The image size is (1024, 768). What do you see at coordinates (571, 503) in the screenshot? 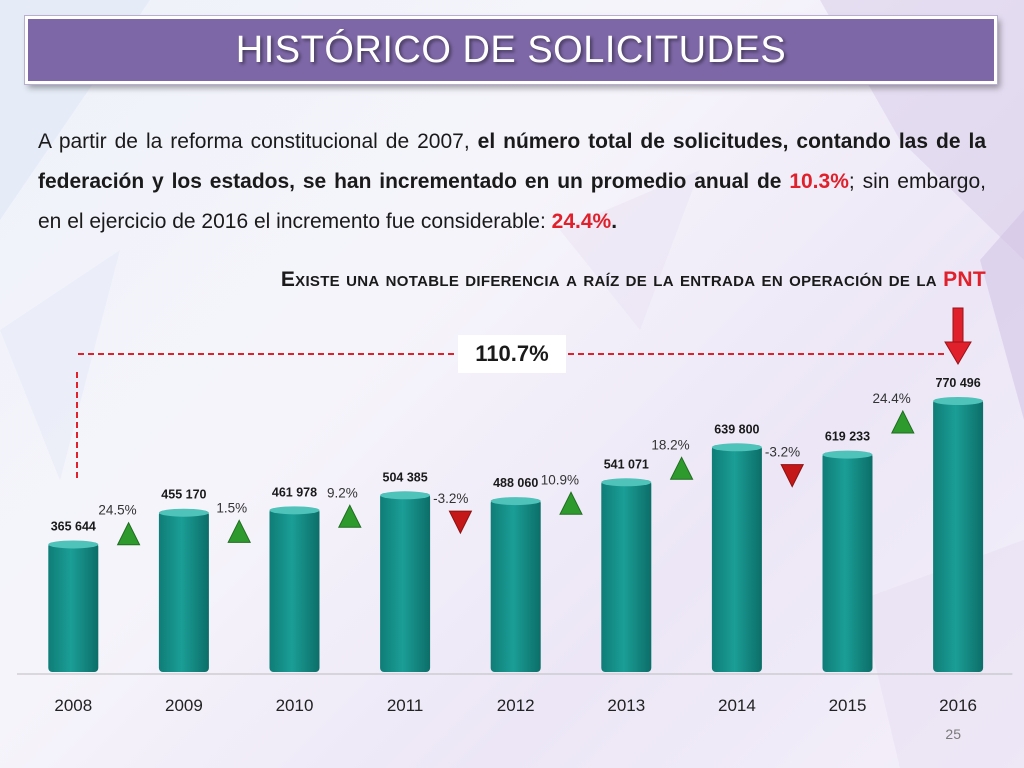
I see `up-arrow-icon-2013` at bounding box center [571, 503].